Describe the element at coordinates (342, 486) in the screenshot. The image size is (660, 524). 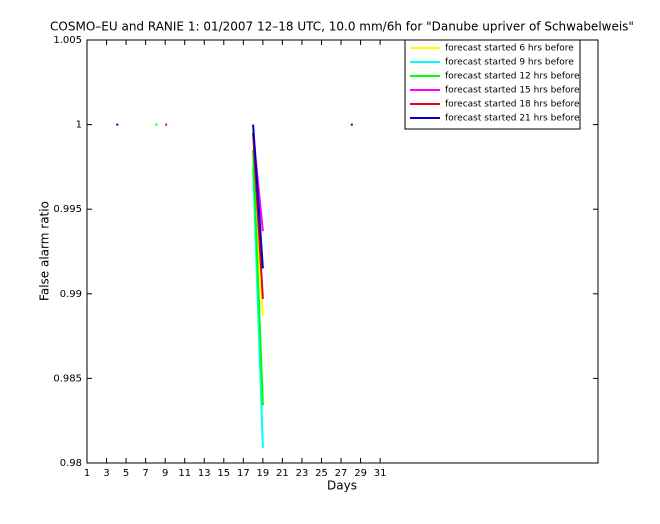
I see `x-axis-label: Days` at that location.